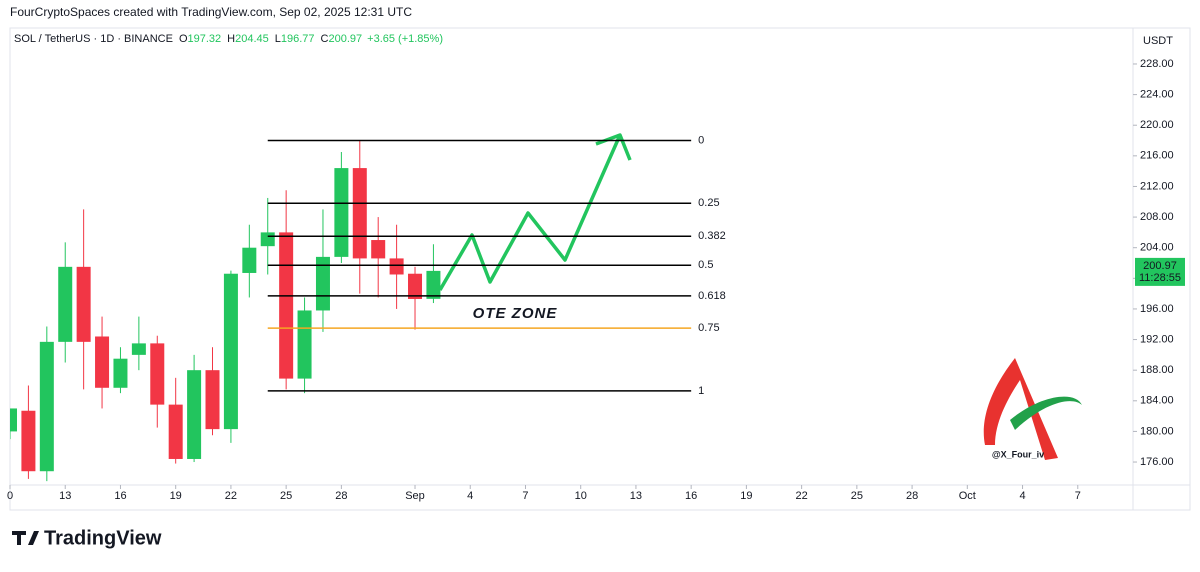  What do you see at coordinates (1157, 186) in the screenshot?
I see `y-tick-label: 212.00` at bounding box center [1157, 186].